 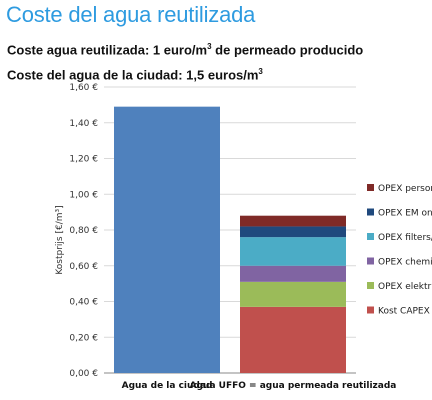 What do you see at coordinates (131, 14) in the screenshot?
I see `slide-title: Coste del agua reutilizada` at bounding box center [131, 14].